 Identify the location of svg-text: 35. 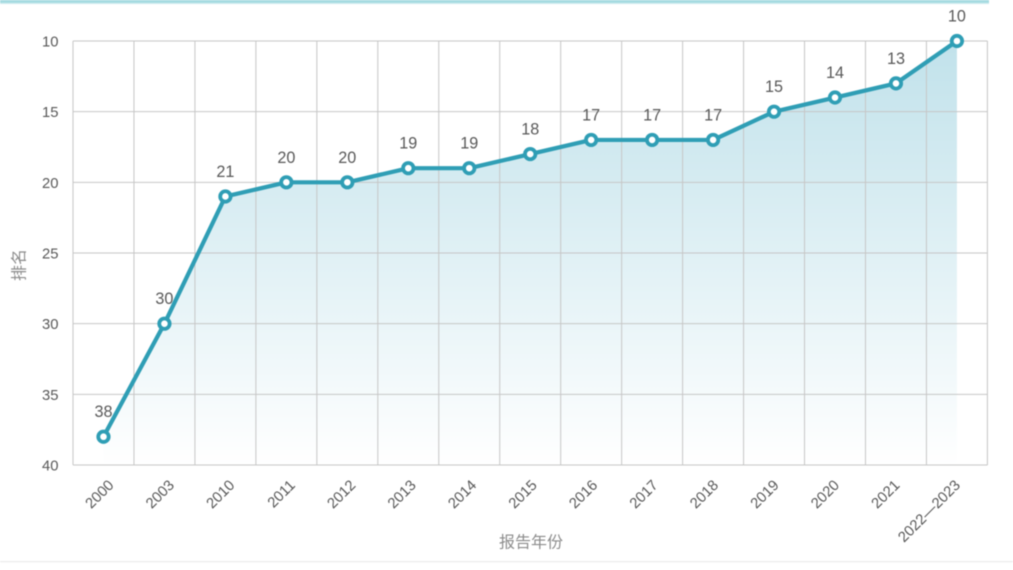
(50, 396).